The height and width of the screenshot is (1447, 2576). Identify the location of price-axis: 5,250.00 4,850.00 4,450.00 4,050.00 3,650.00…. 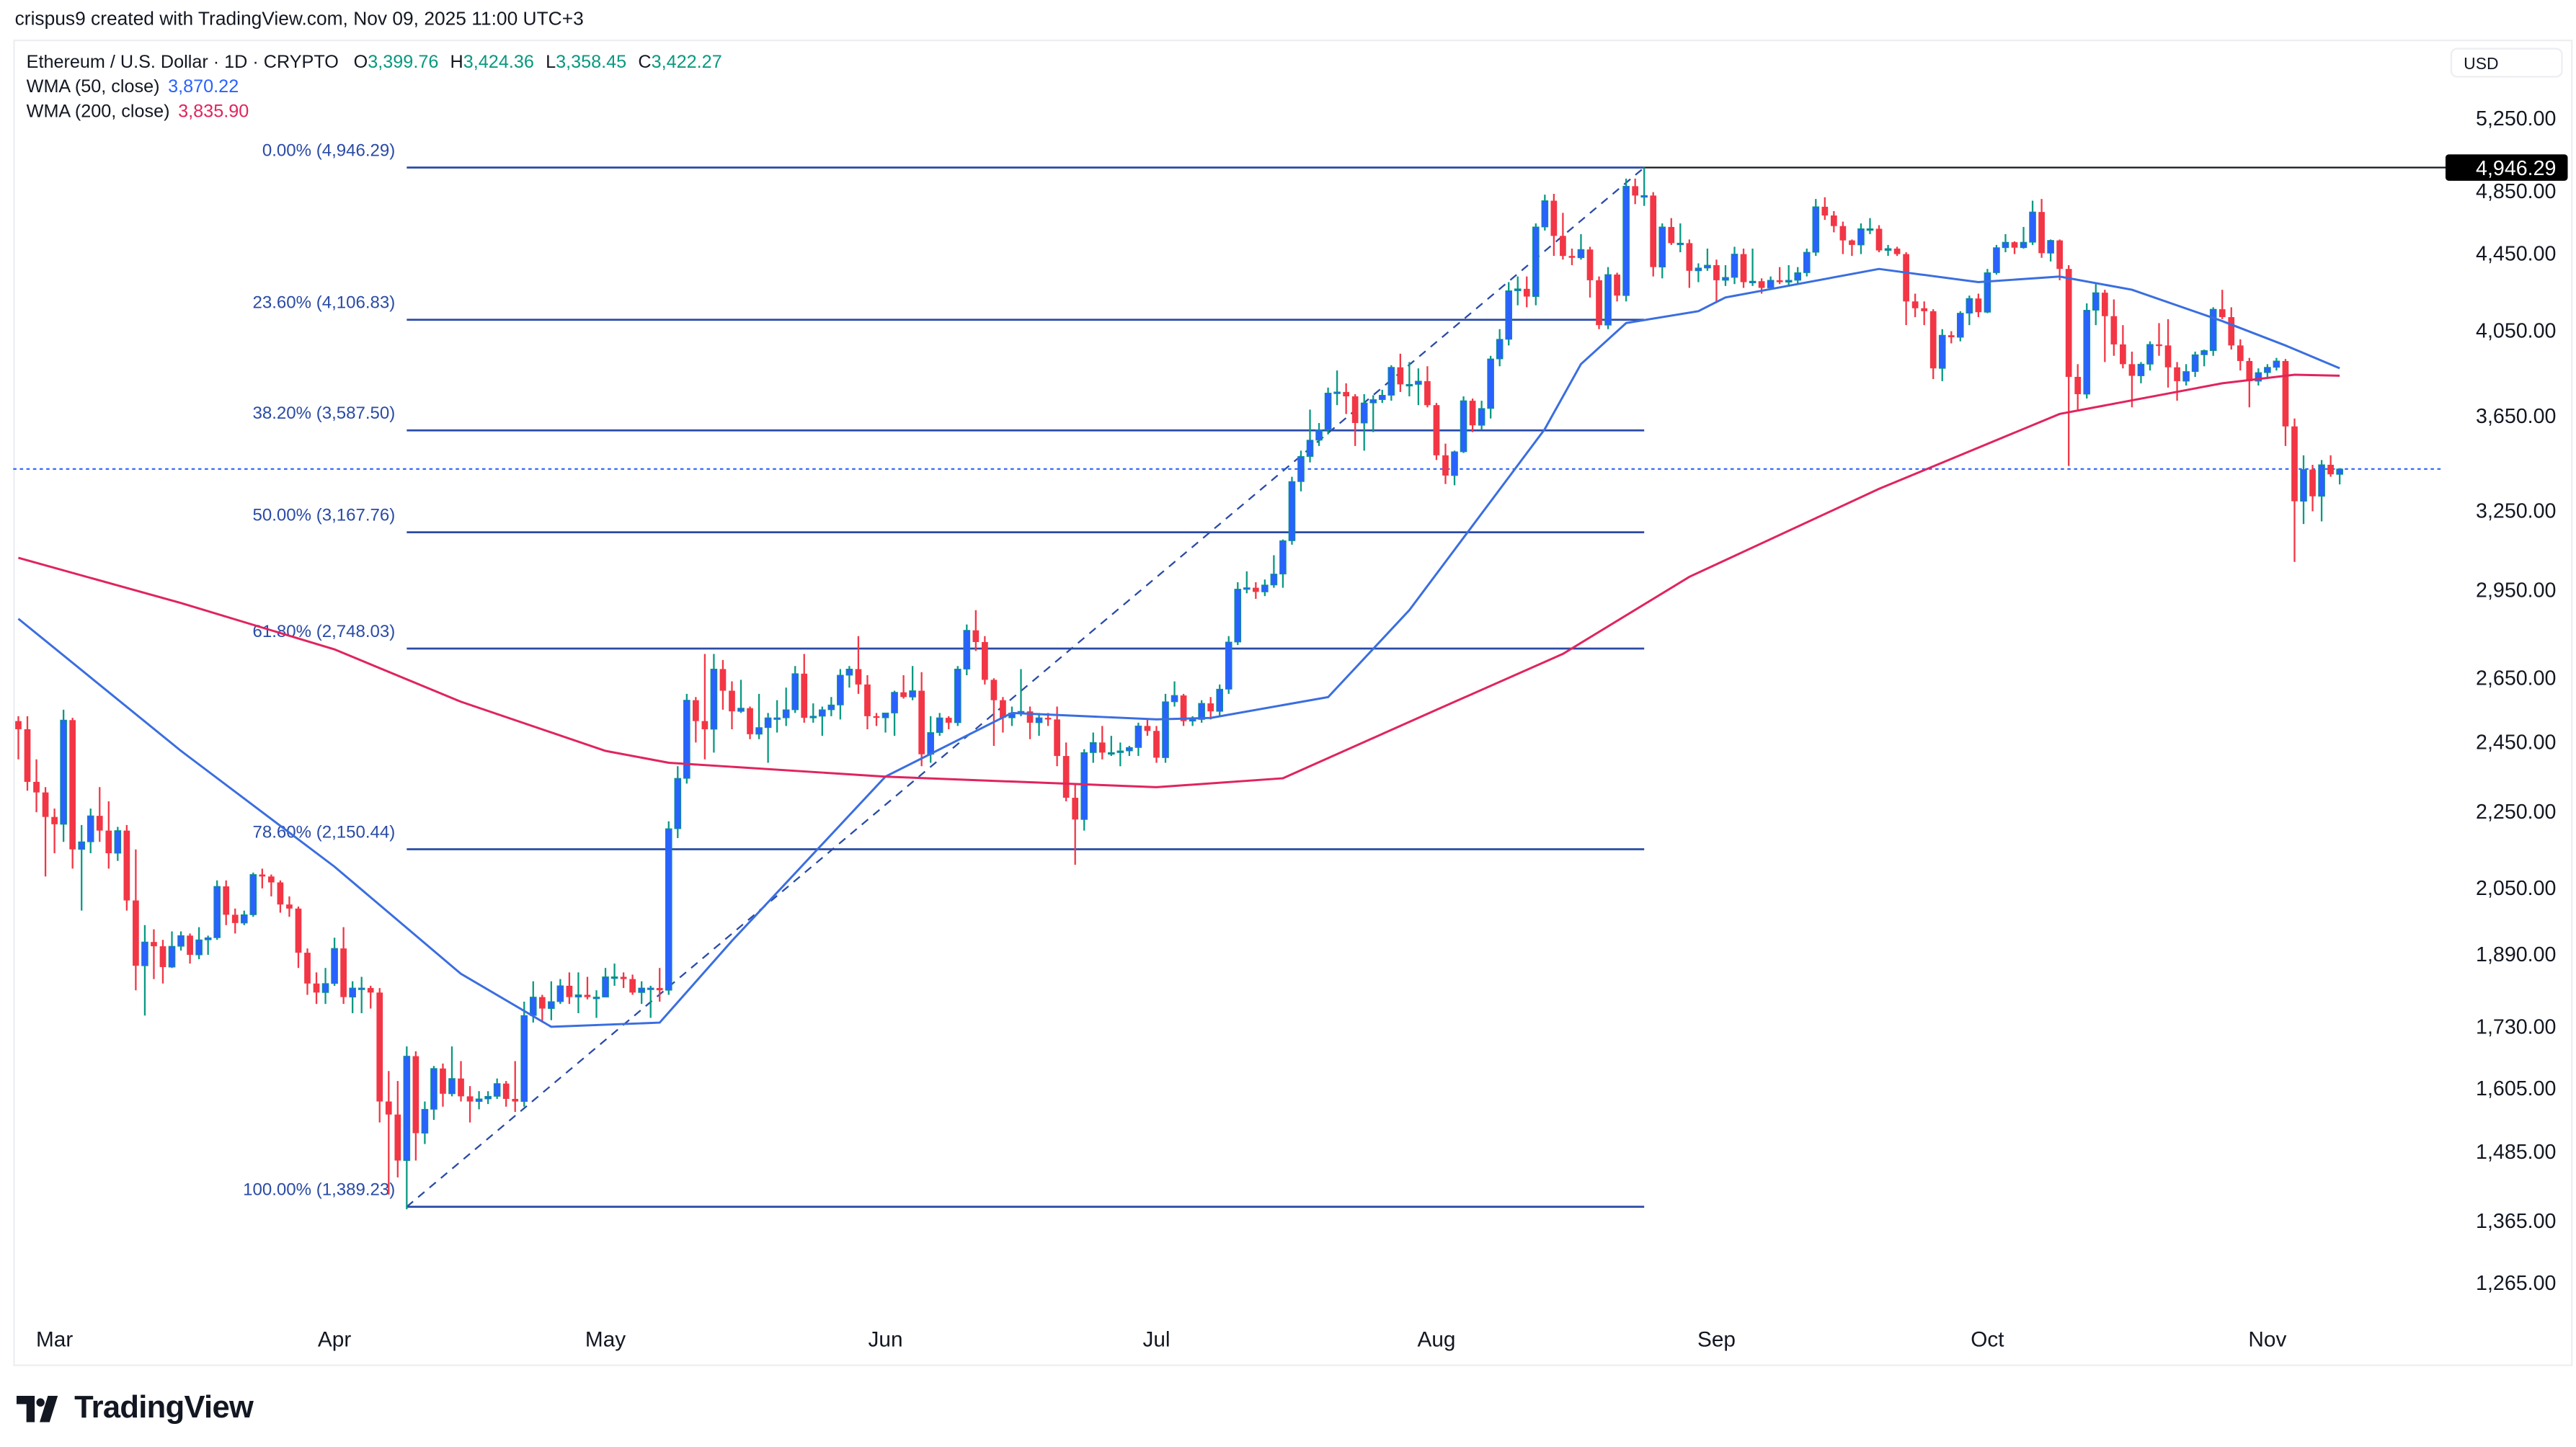
(2506, 701).